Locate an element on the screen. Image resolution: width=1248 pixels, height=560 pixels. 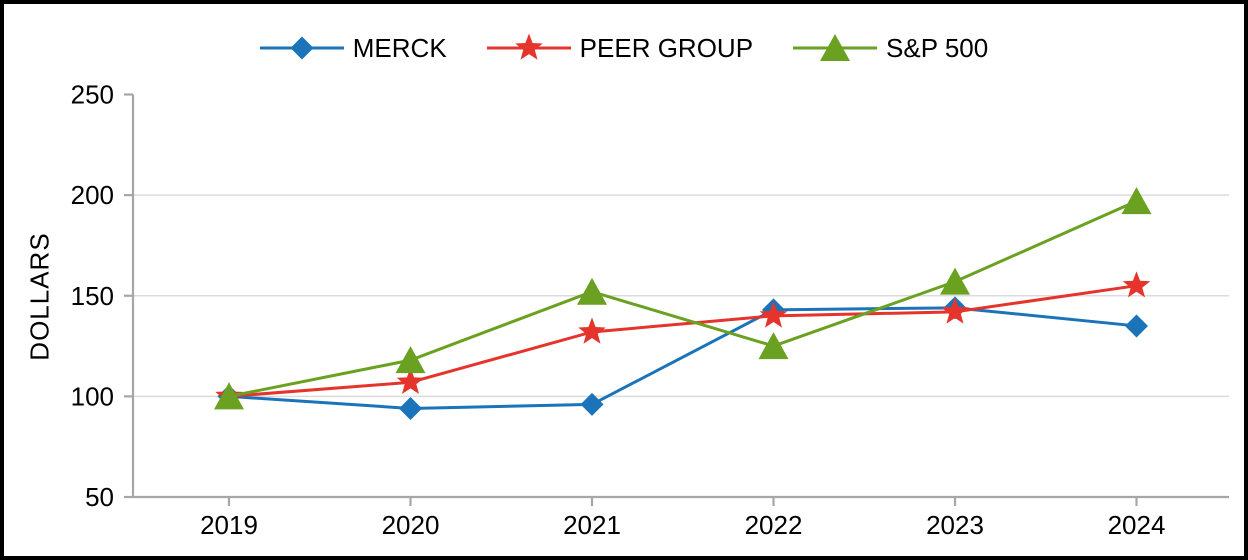
y-tick-label: 250 is located at coordinates (92, 95).